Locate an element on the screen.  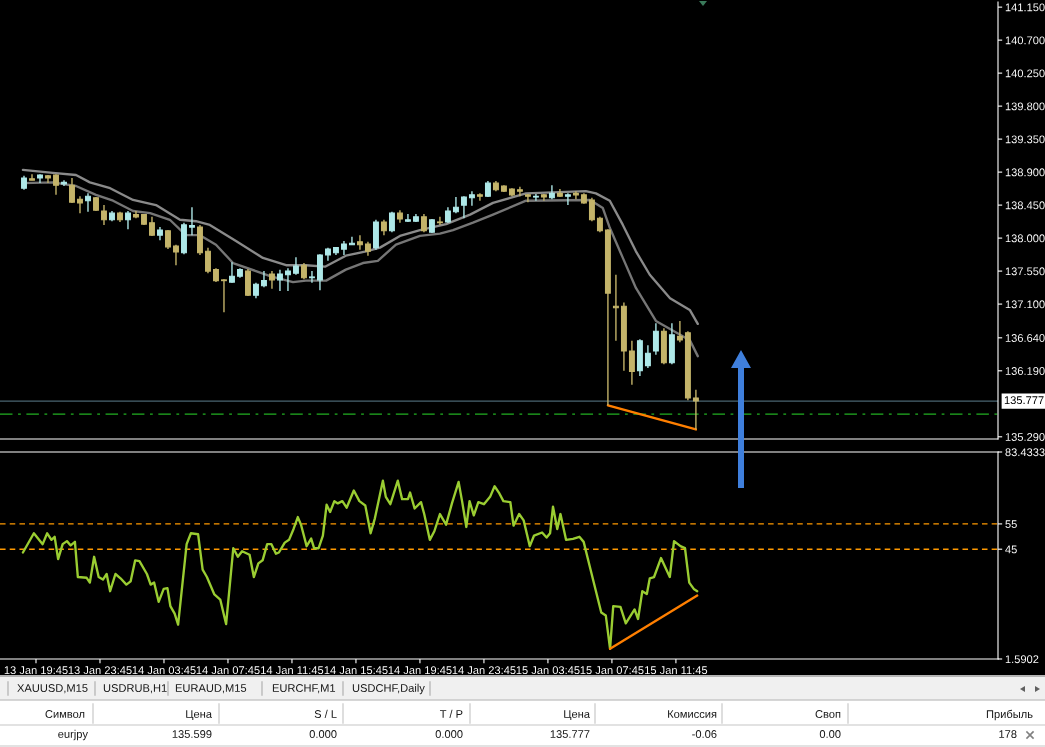
text: 135.599 is located at coordinates (192, 734).